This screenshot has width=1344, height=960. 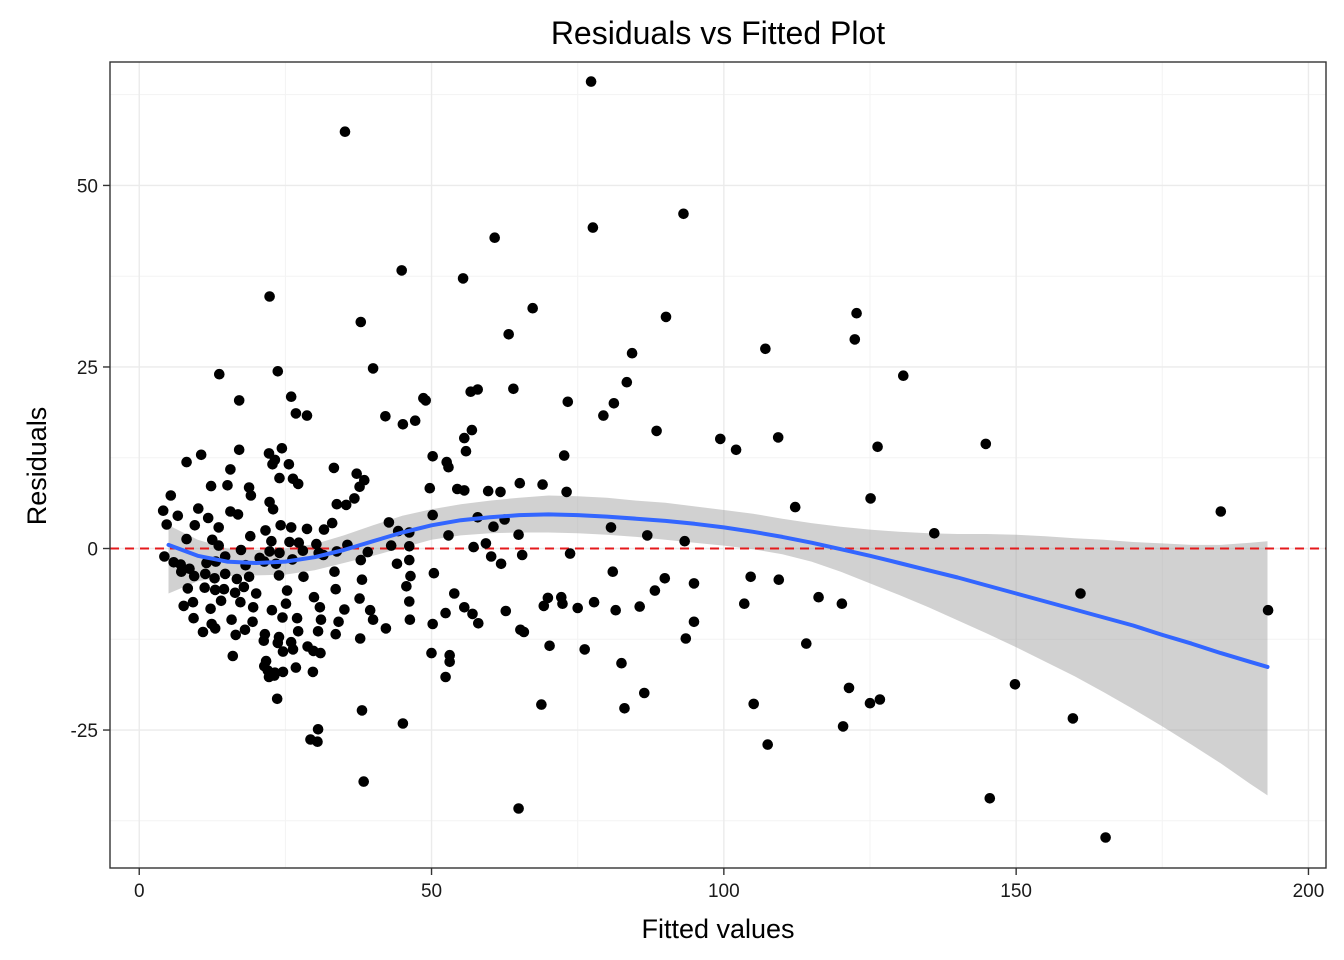 I want to click on chart-title: Residuals vs Fitted Plot, so click(x=718, y=33).